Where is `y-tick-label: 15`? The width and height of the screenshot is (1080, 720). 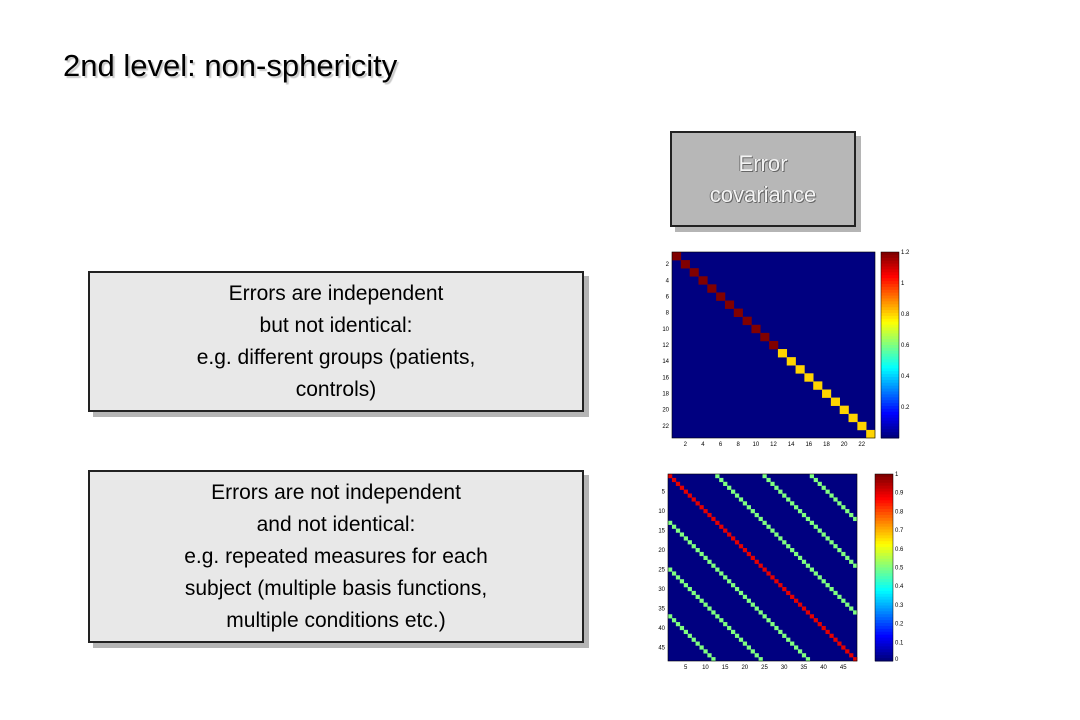 y-tick-label: 15 is located at coordinates (661, 531).